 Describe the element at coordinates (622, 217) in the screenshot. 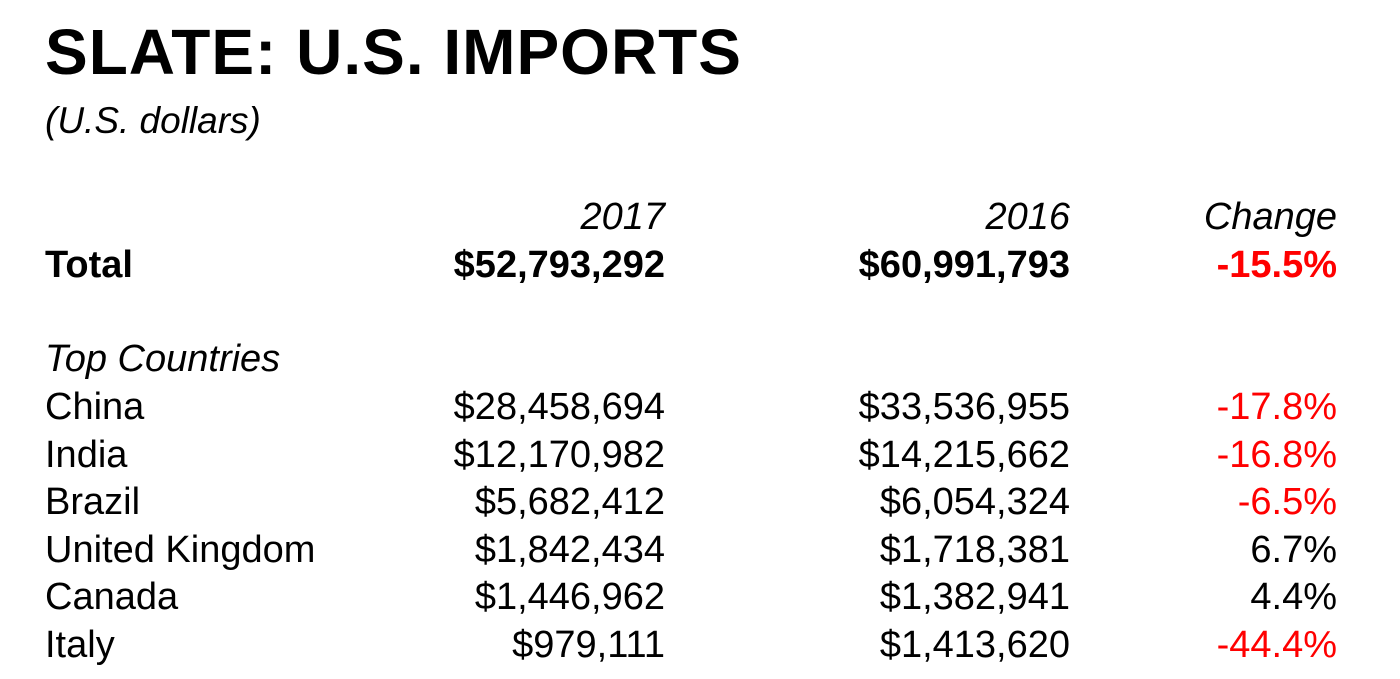

I see `column-header-2017: 2017` at that location.